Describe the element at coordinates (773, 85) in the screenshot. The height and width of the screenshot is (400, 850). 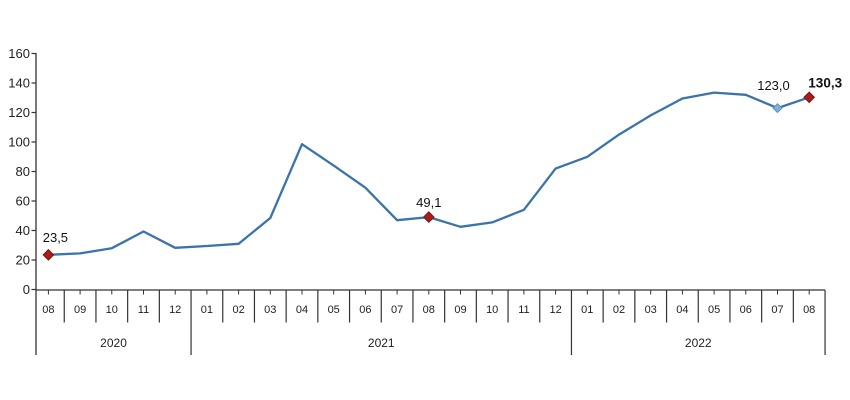
I see `data-point-label: 123,0` at that location.